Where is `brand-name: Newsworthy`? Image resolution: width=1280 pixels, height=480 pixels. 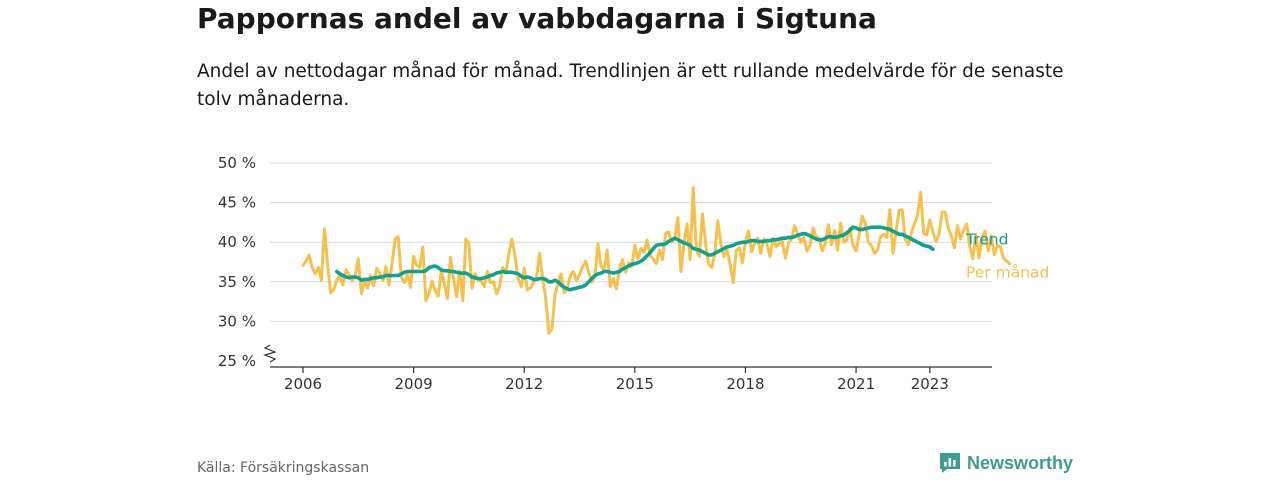 brand-name: Newsworthy is located at coordinates (1020, 462).